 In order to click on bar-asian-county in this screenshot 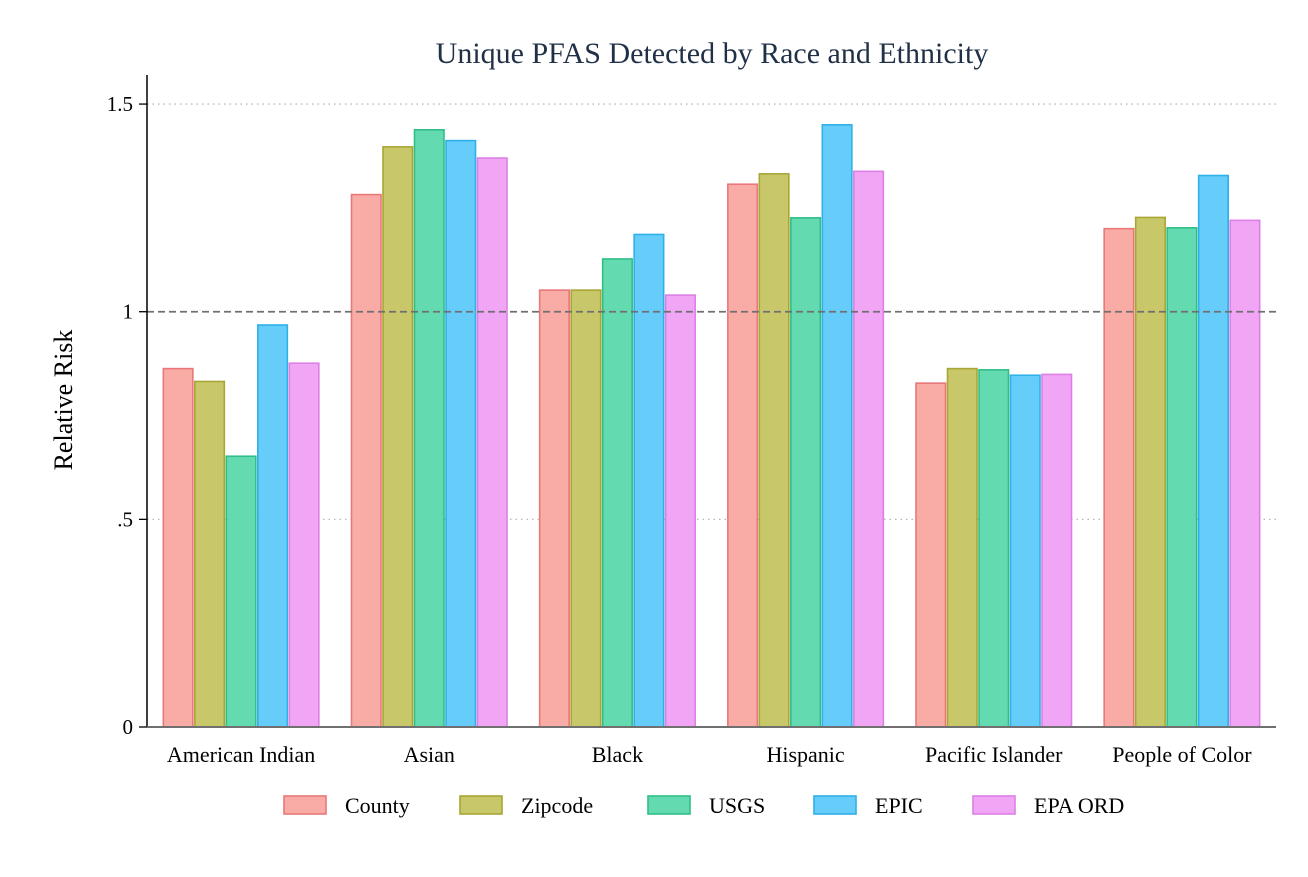, I will do `click(366, 460)`.